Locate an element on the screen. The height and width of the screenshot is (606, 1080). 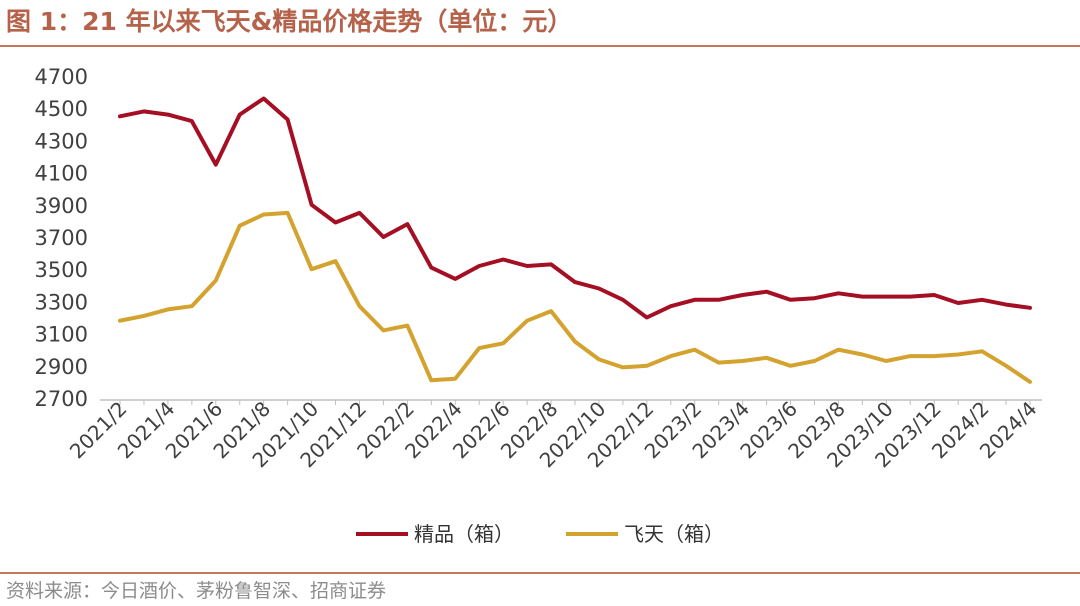
y-tick-label: 3300 is located at coordinates (61, 302).